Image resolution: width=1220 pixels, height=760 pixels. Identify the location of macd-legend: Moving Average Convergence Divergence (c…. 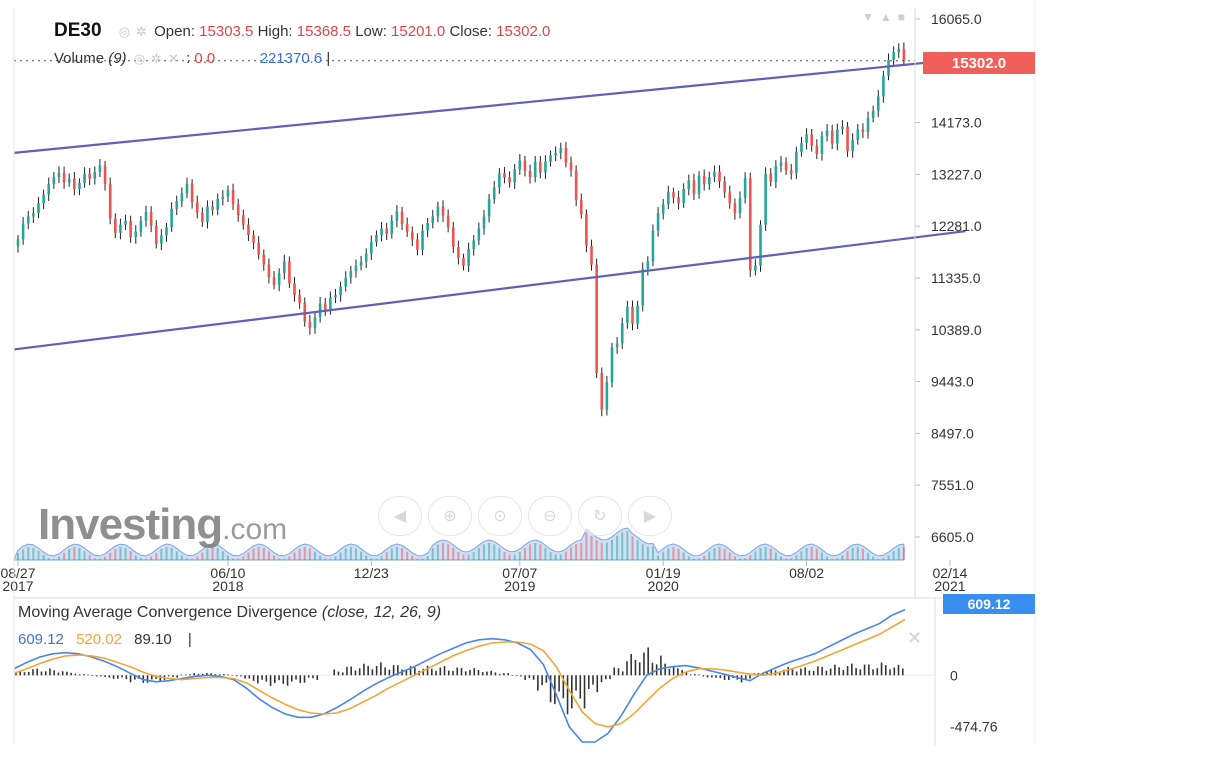
(229, 613).